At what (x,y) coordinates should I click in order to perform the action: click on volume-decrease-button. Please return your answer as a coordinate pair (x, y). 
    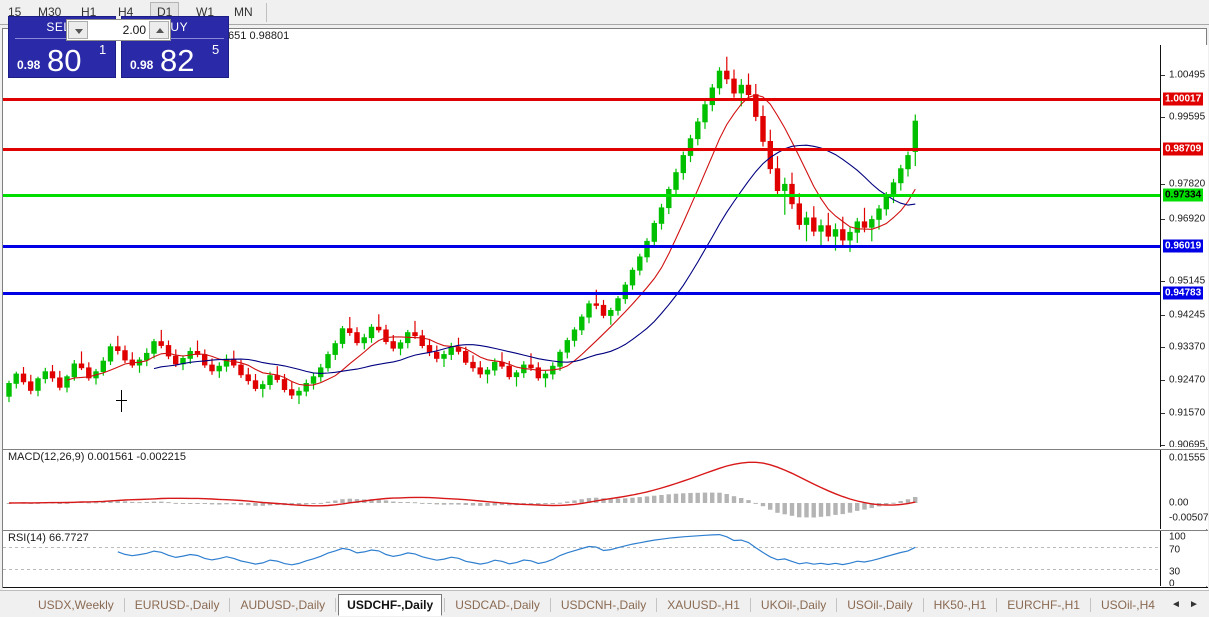
    Looking at the image, I should click on (78, 30).